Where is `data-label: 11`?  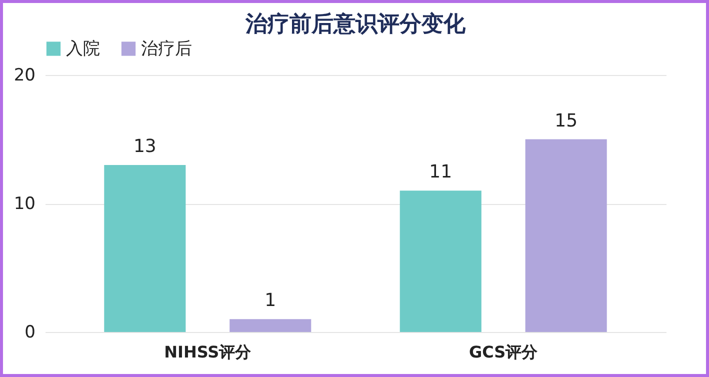 data-label: 11 is located at coordinates (440, 172).